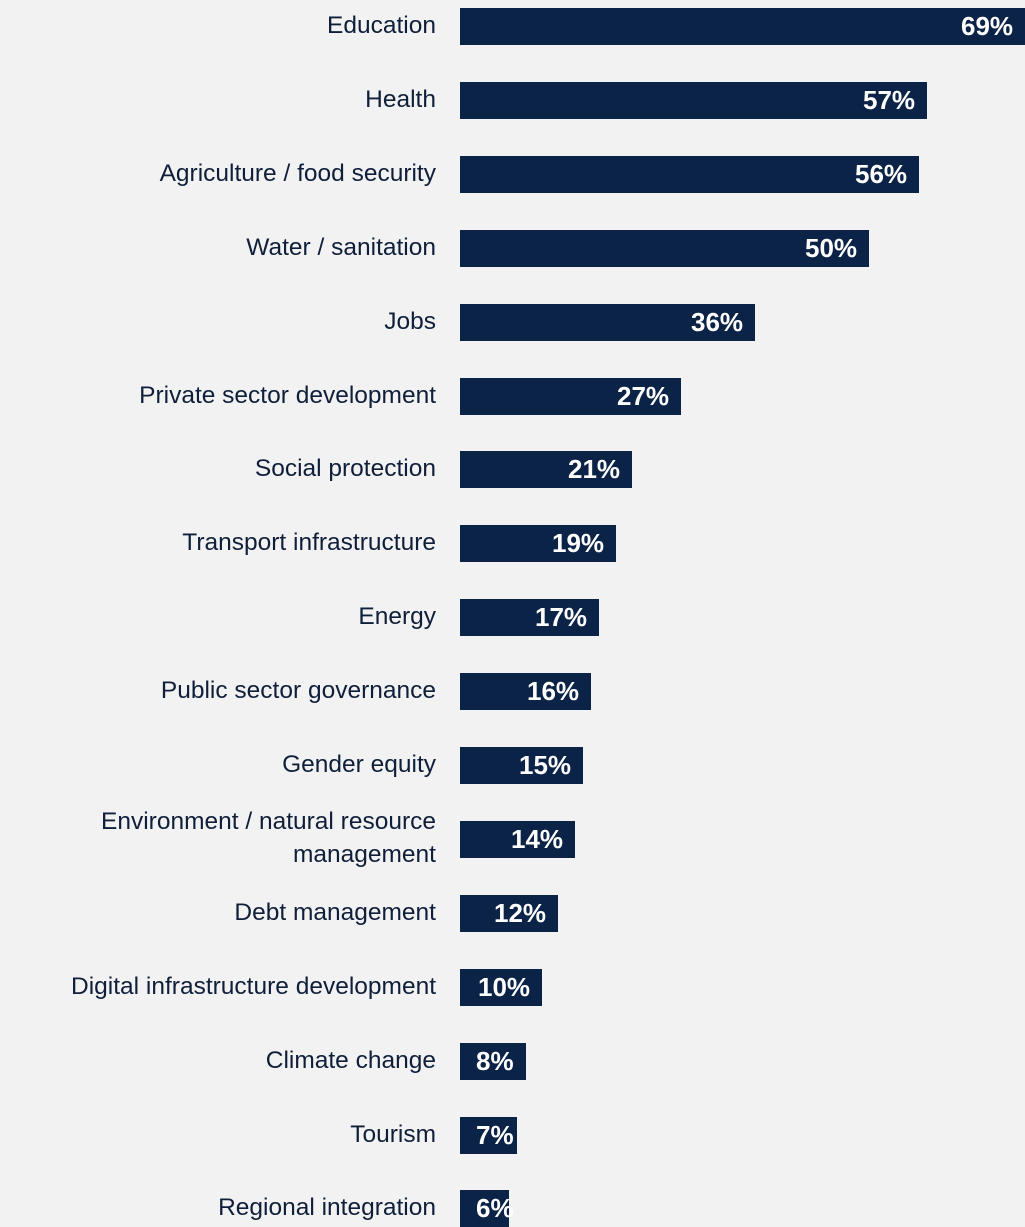  Describe the element at coordinates (345, 469) in the screenshot. I see `category-label: Social protection` at that location.